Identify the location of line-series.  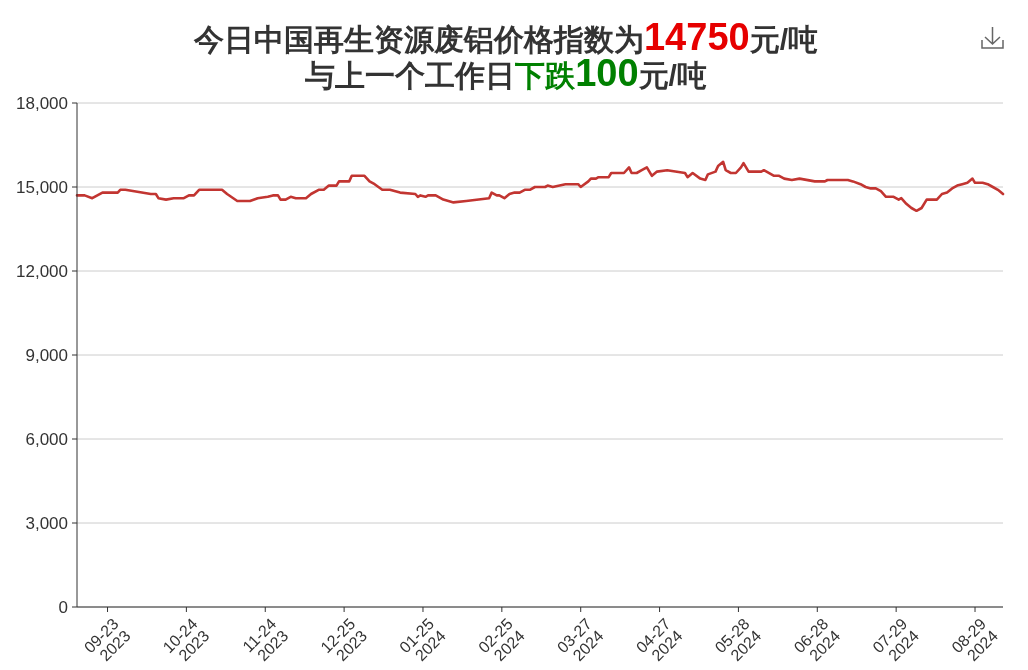
(540, 186).